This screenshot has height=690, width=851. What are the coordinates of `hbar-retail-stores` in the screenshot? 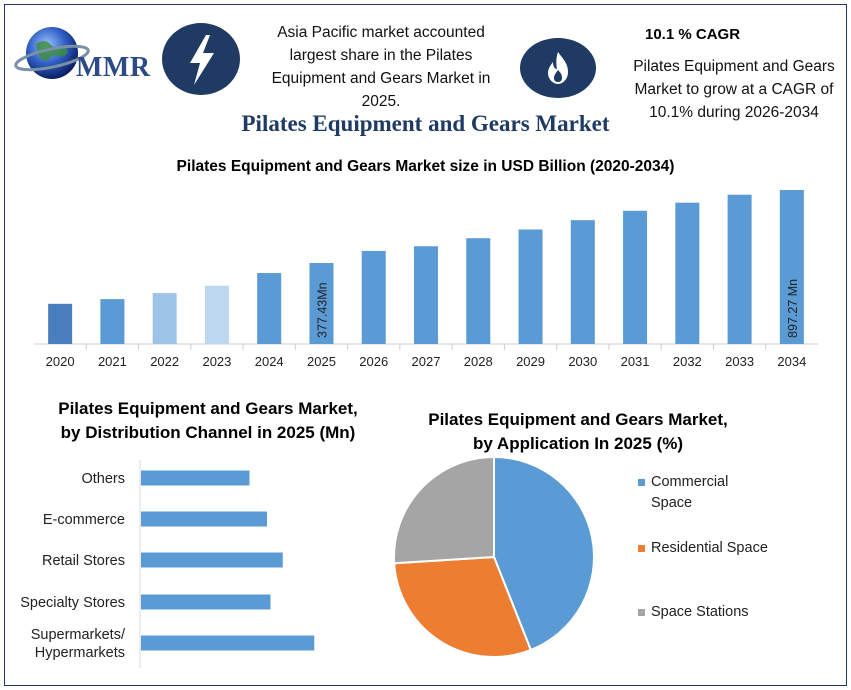 It's located at (212, 560).